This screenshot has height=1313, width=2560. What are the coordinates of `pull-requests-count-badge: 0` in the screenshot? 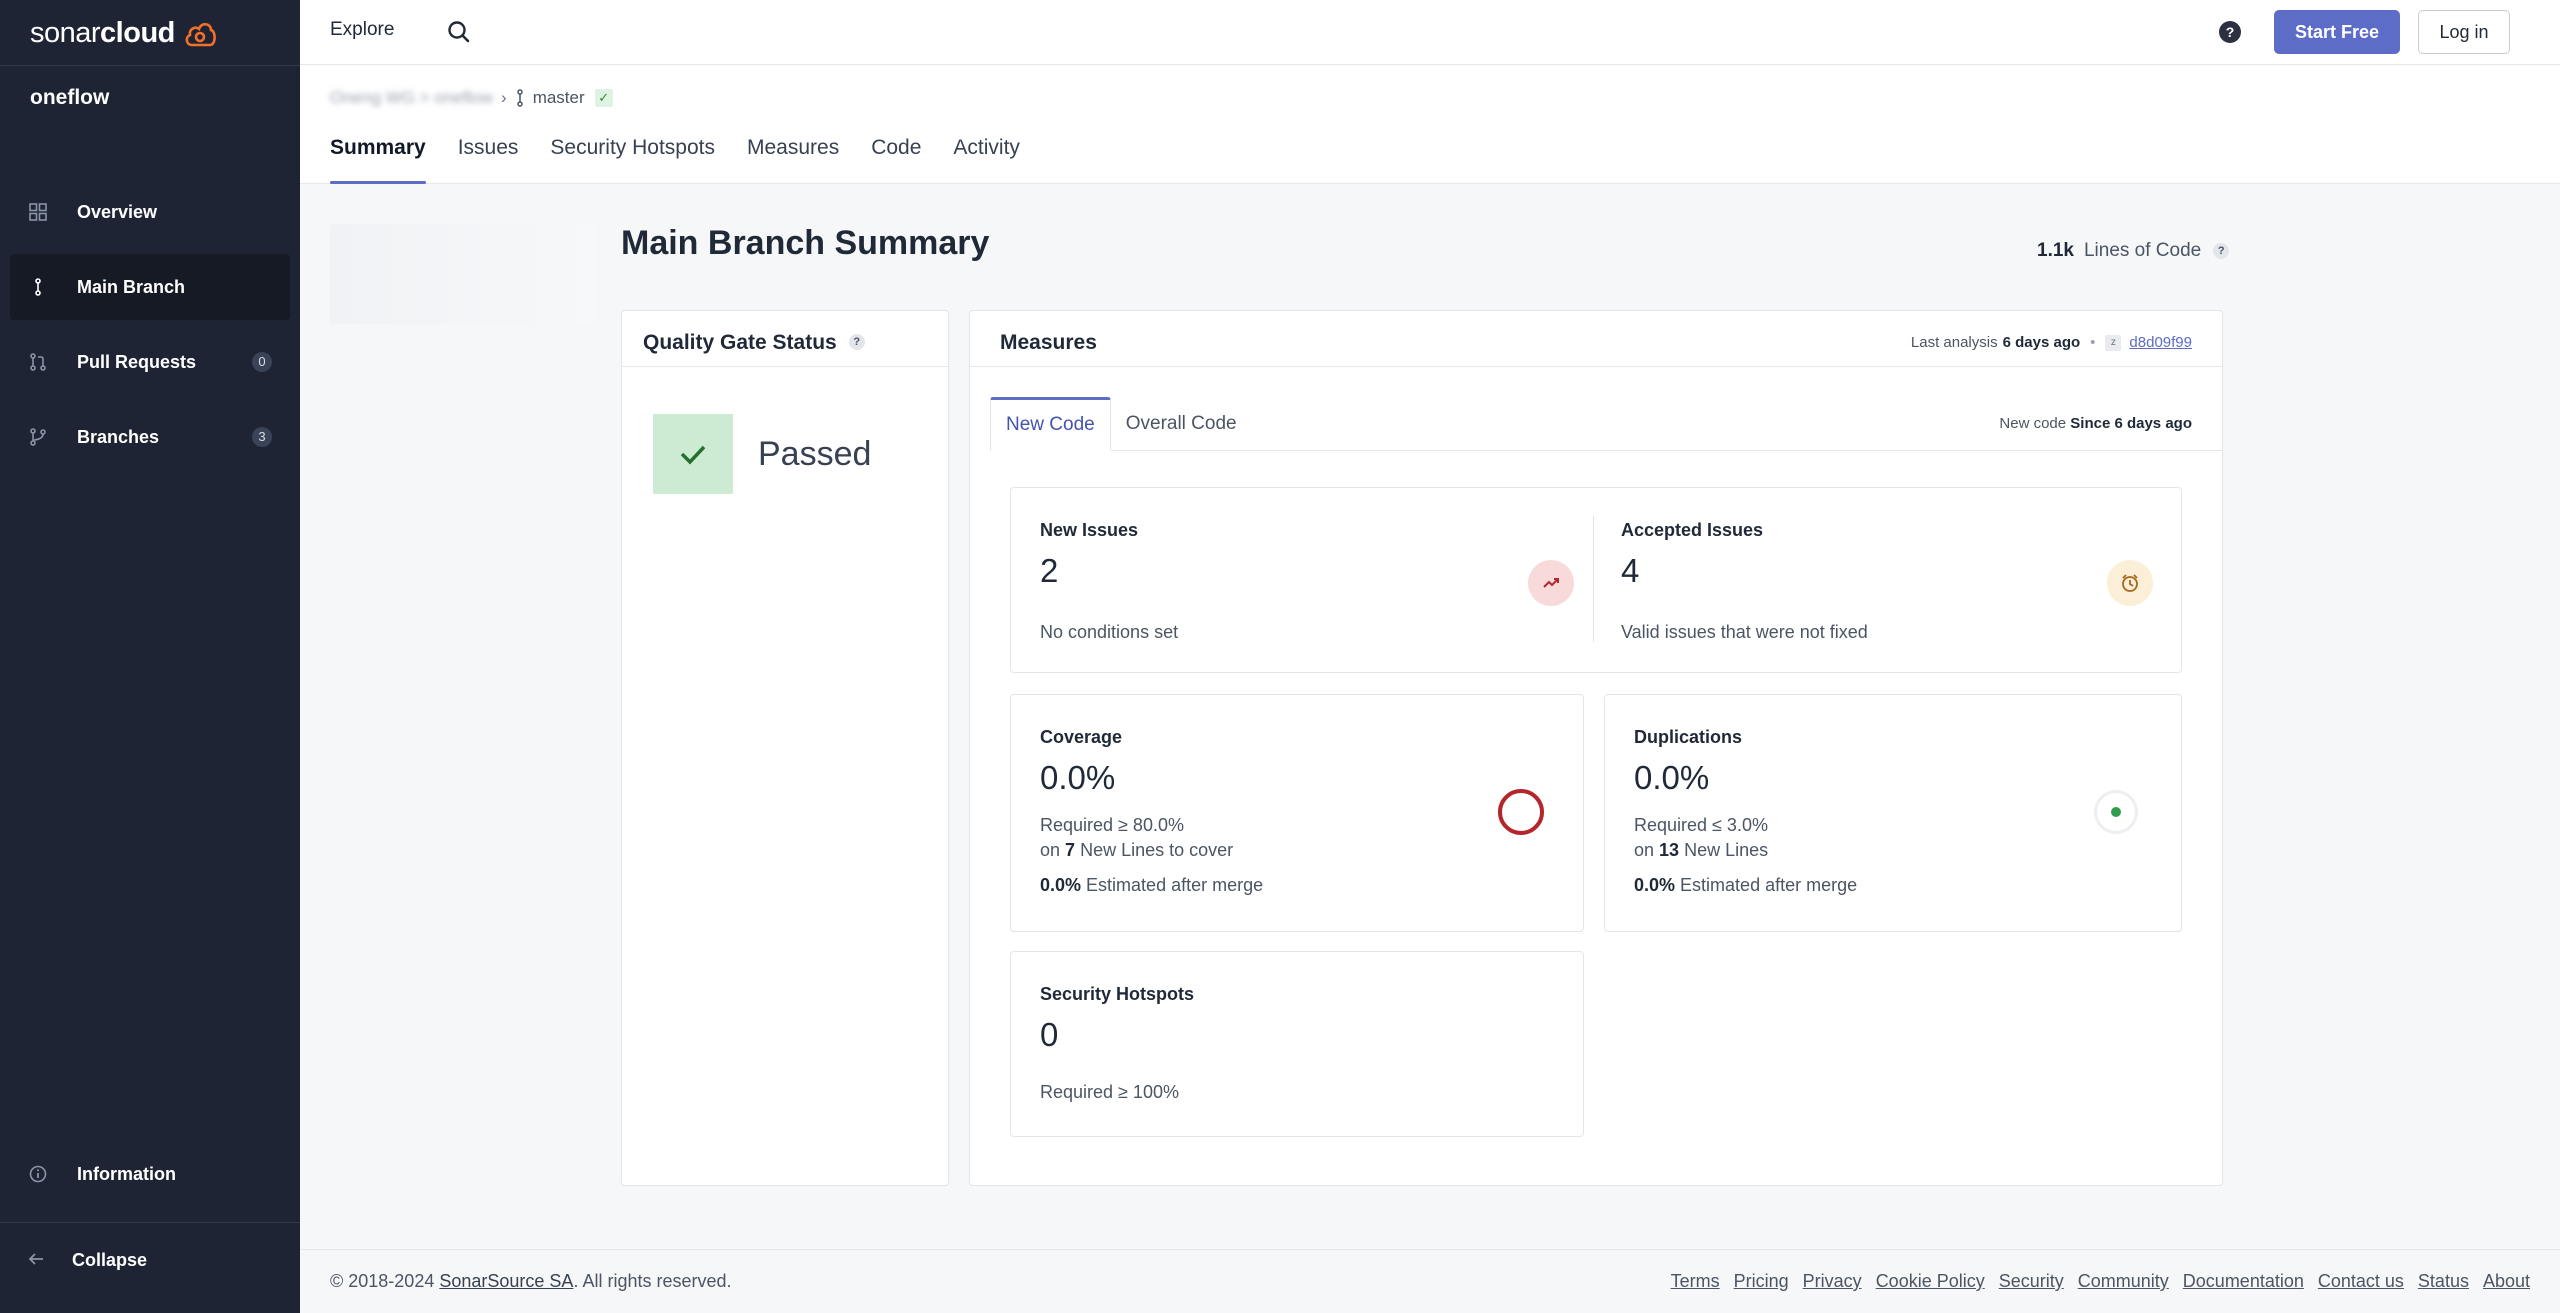 It's located at (262, 362).